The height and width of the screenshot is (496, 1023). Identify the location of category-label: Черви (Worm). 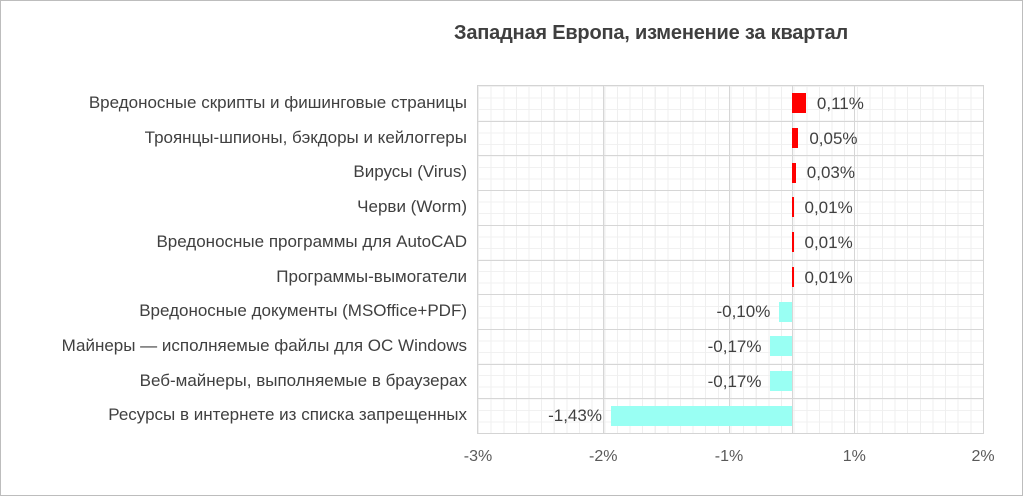
(412, 207).